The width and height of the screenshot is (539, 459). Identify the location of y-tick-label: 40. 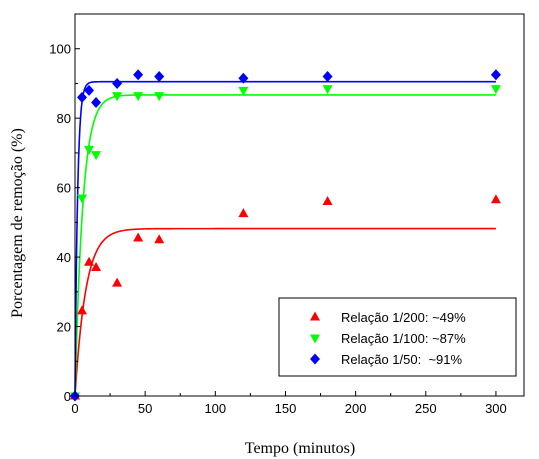
(64, 257).